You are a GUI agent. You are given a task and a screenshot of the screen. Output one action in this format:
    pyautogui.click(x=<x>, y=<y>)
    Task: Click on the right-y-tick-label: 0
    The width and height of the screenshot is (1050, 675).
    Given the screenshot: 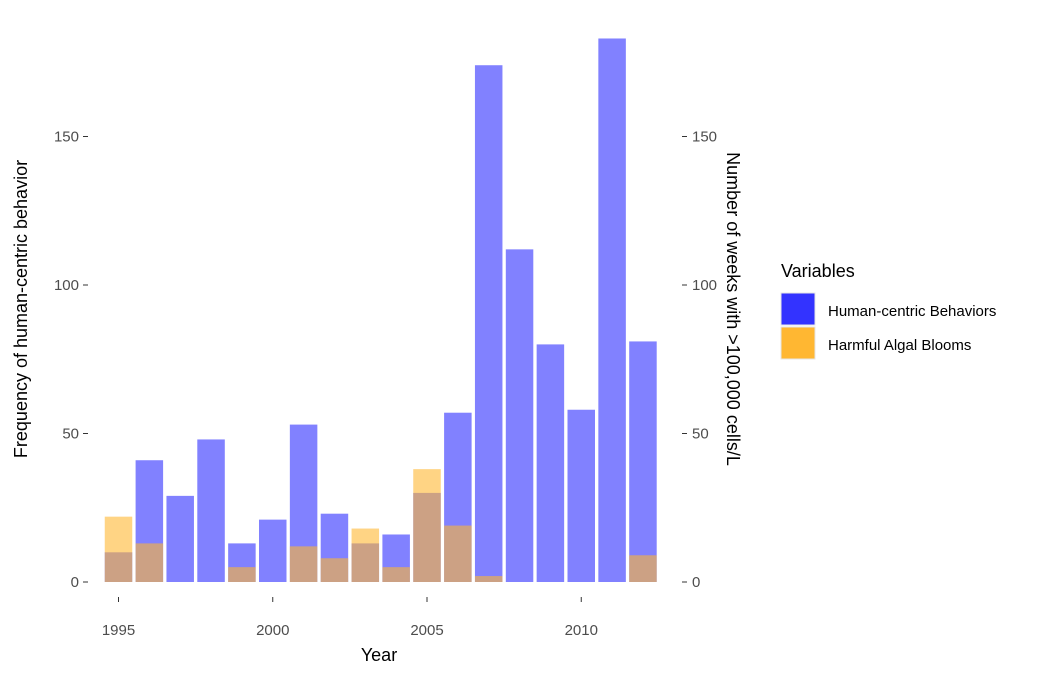 What is the action you would take?
    pyautogui.click(x=696, y=582)
    